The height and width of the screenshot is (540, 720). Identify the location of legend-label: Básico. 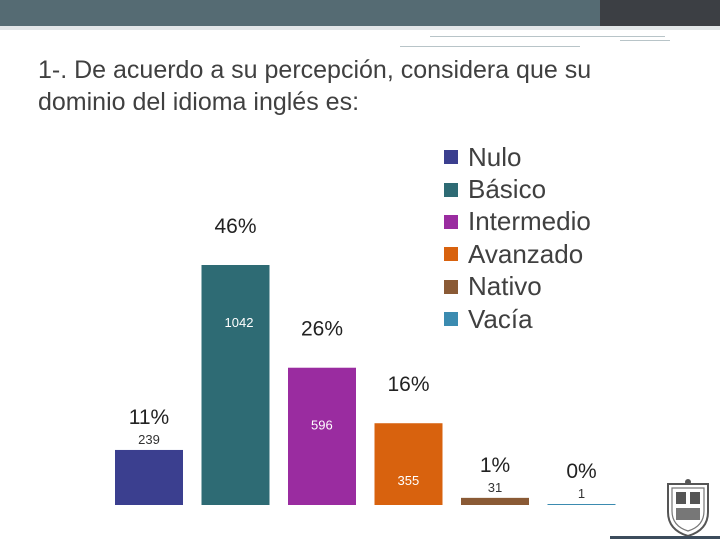
(507, 189).